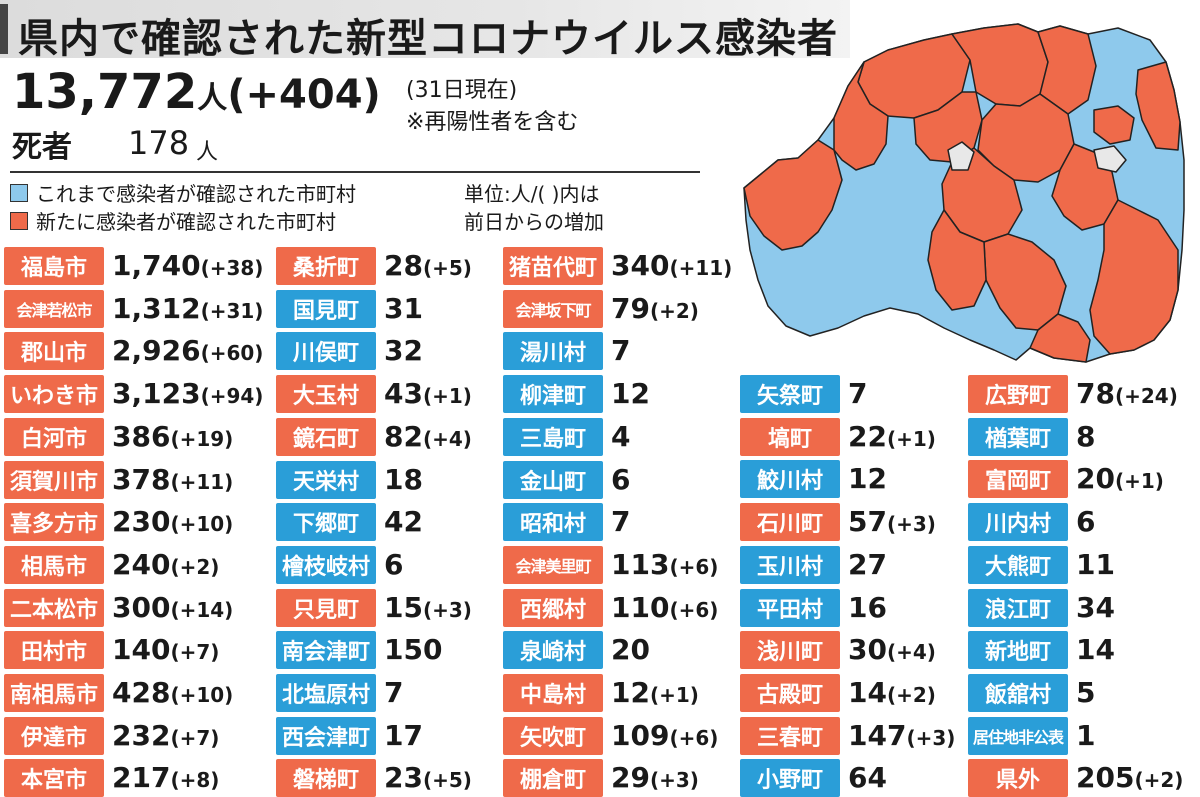 This screenshot has width=1200, height=797. I want to click on municipality-name: 北塩原村, so click(326, 693).